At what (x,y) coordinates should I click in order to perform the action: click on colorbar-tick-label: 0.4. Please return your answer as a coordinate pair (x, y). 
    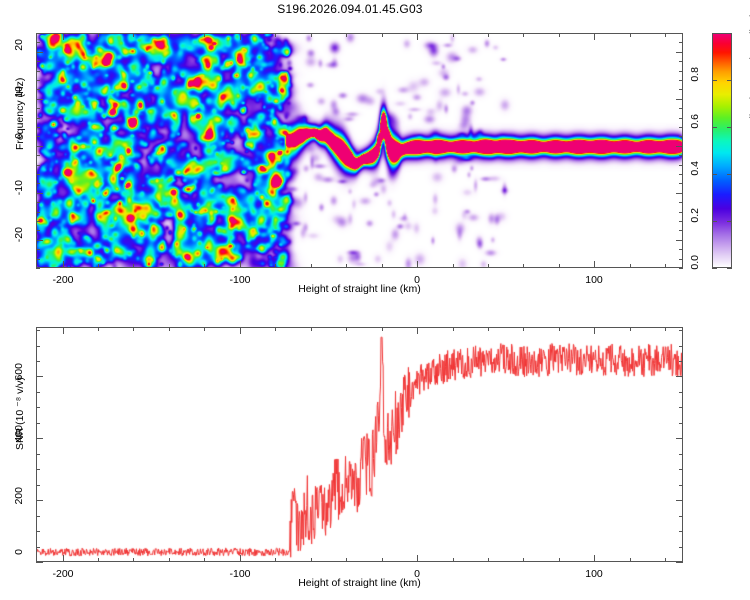
    Looking at the image, I should click on (695, 168).